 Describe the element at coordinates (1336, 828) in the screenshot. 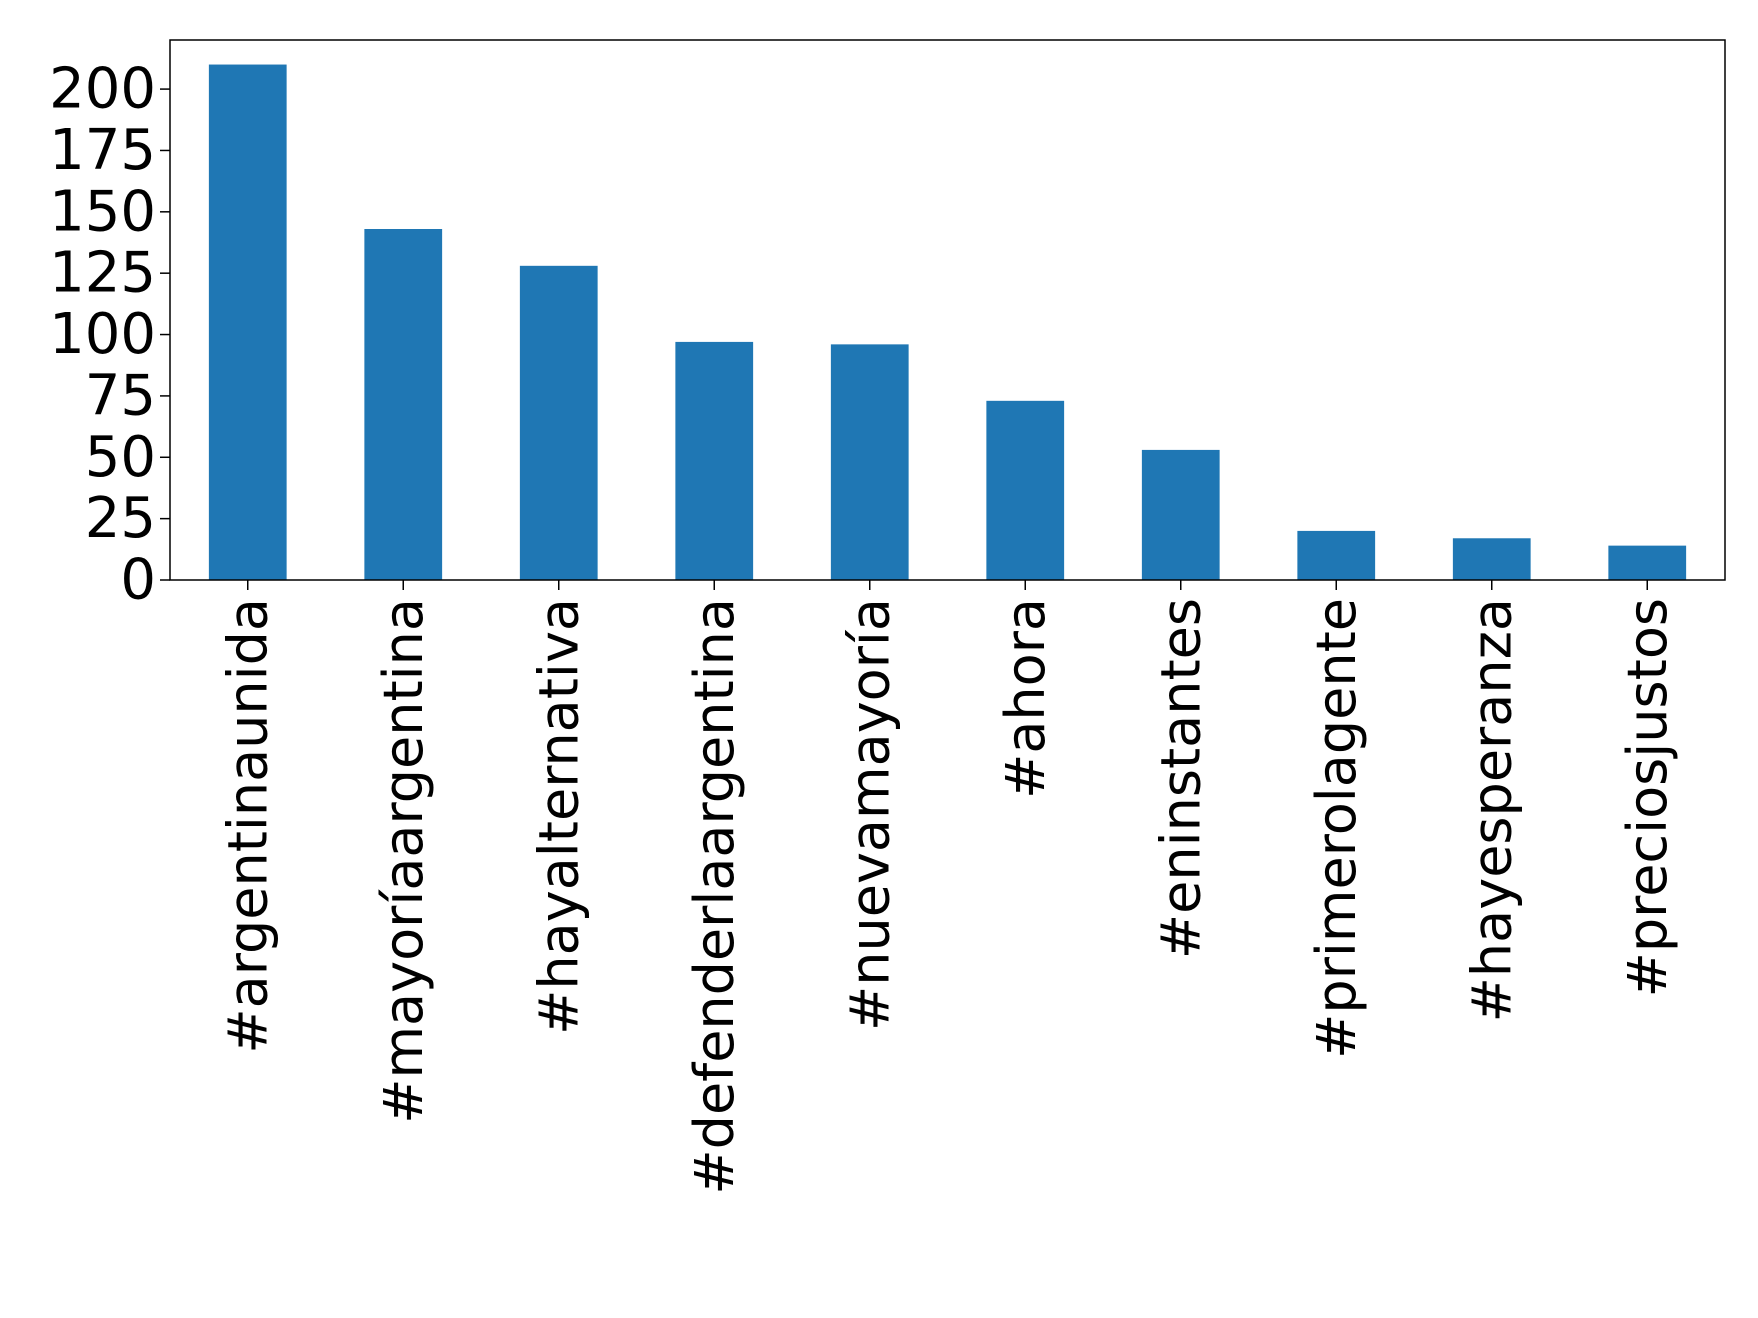

I see `x-tick-label: #primerolagente` at that location.